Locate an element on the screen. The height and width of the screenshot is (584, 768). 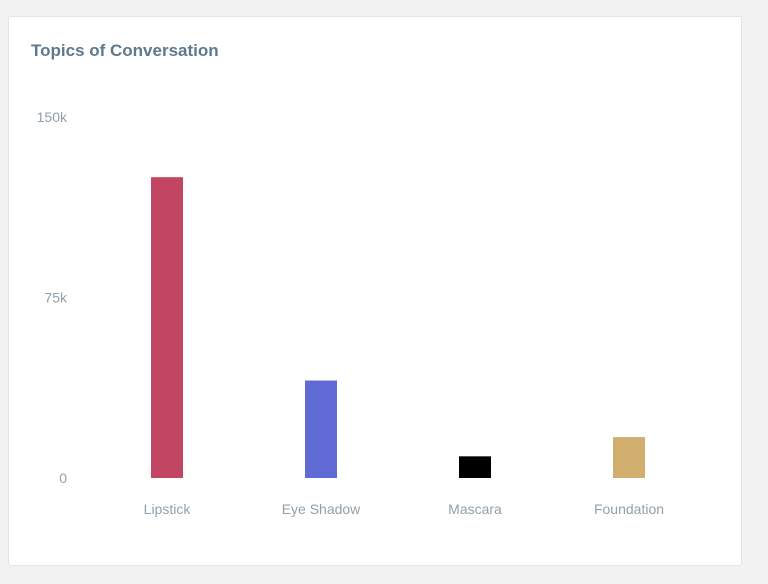
x-tick-label: Lipstick is located at coordinates (168, 509).